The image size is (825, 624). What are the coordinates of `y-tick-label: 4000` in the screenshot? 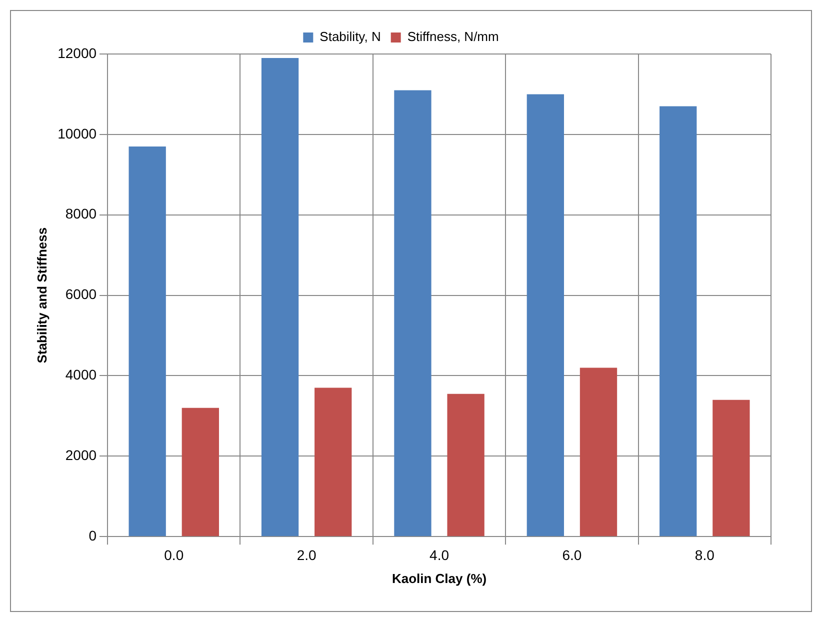 It's located at (81, 374).